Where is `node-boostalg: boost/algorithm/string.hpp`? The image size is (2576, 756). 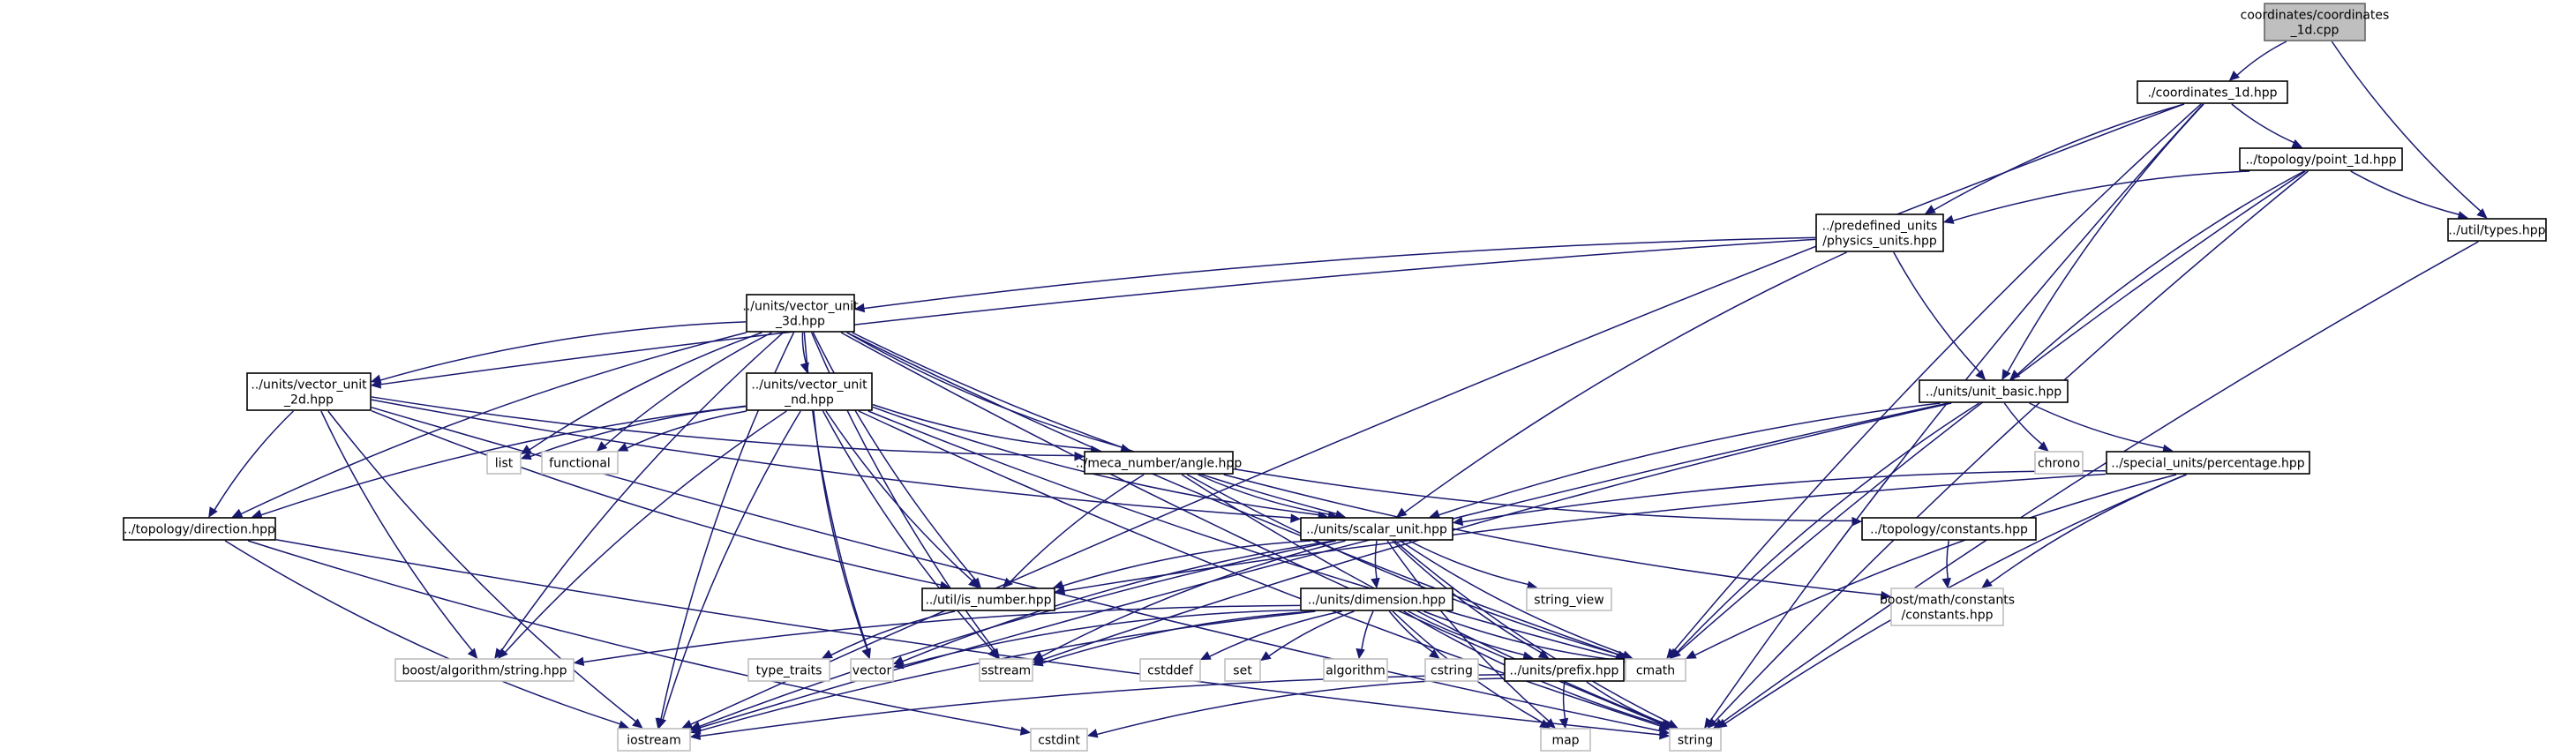
node-boostalg: boost/algorithm/string.hpp is located at coordinates (484, 670).